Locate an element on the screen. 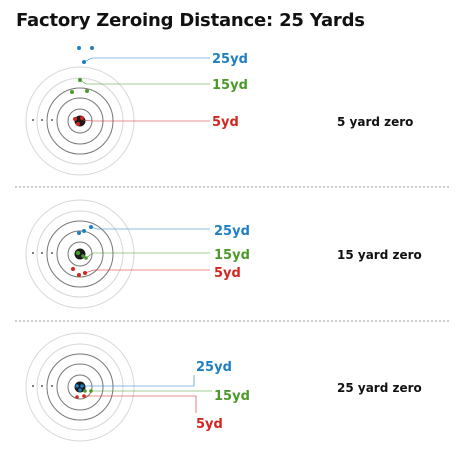 The image size is (465, 465). zero-label: 15 yard zero is located at coordinates (379, 255).